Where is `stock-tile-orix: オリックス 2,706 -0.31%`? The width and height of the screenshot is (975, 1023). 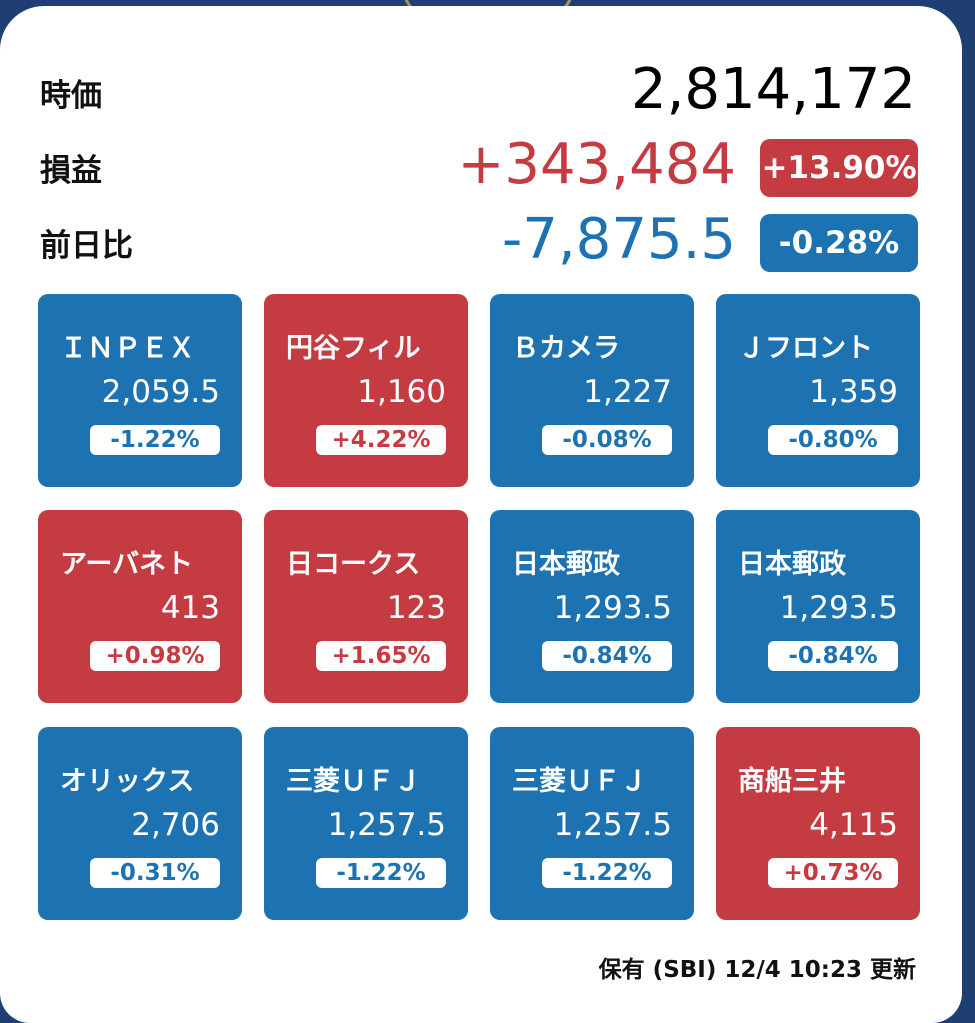 stock-tile-orix: オリックス 2,706 -0.31% is located at coordinates (140, 823).